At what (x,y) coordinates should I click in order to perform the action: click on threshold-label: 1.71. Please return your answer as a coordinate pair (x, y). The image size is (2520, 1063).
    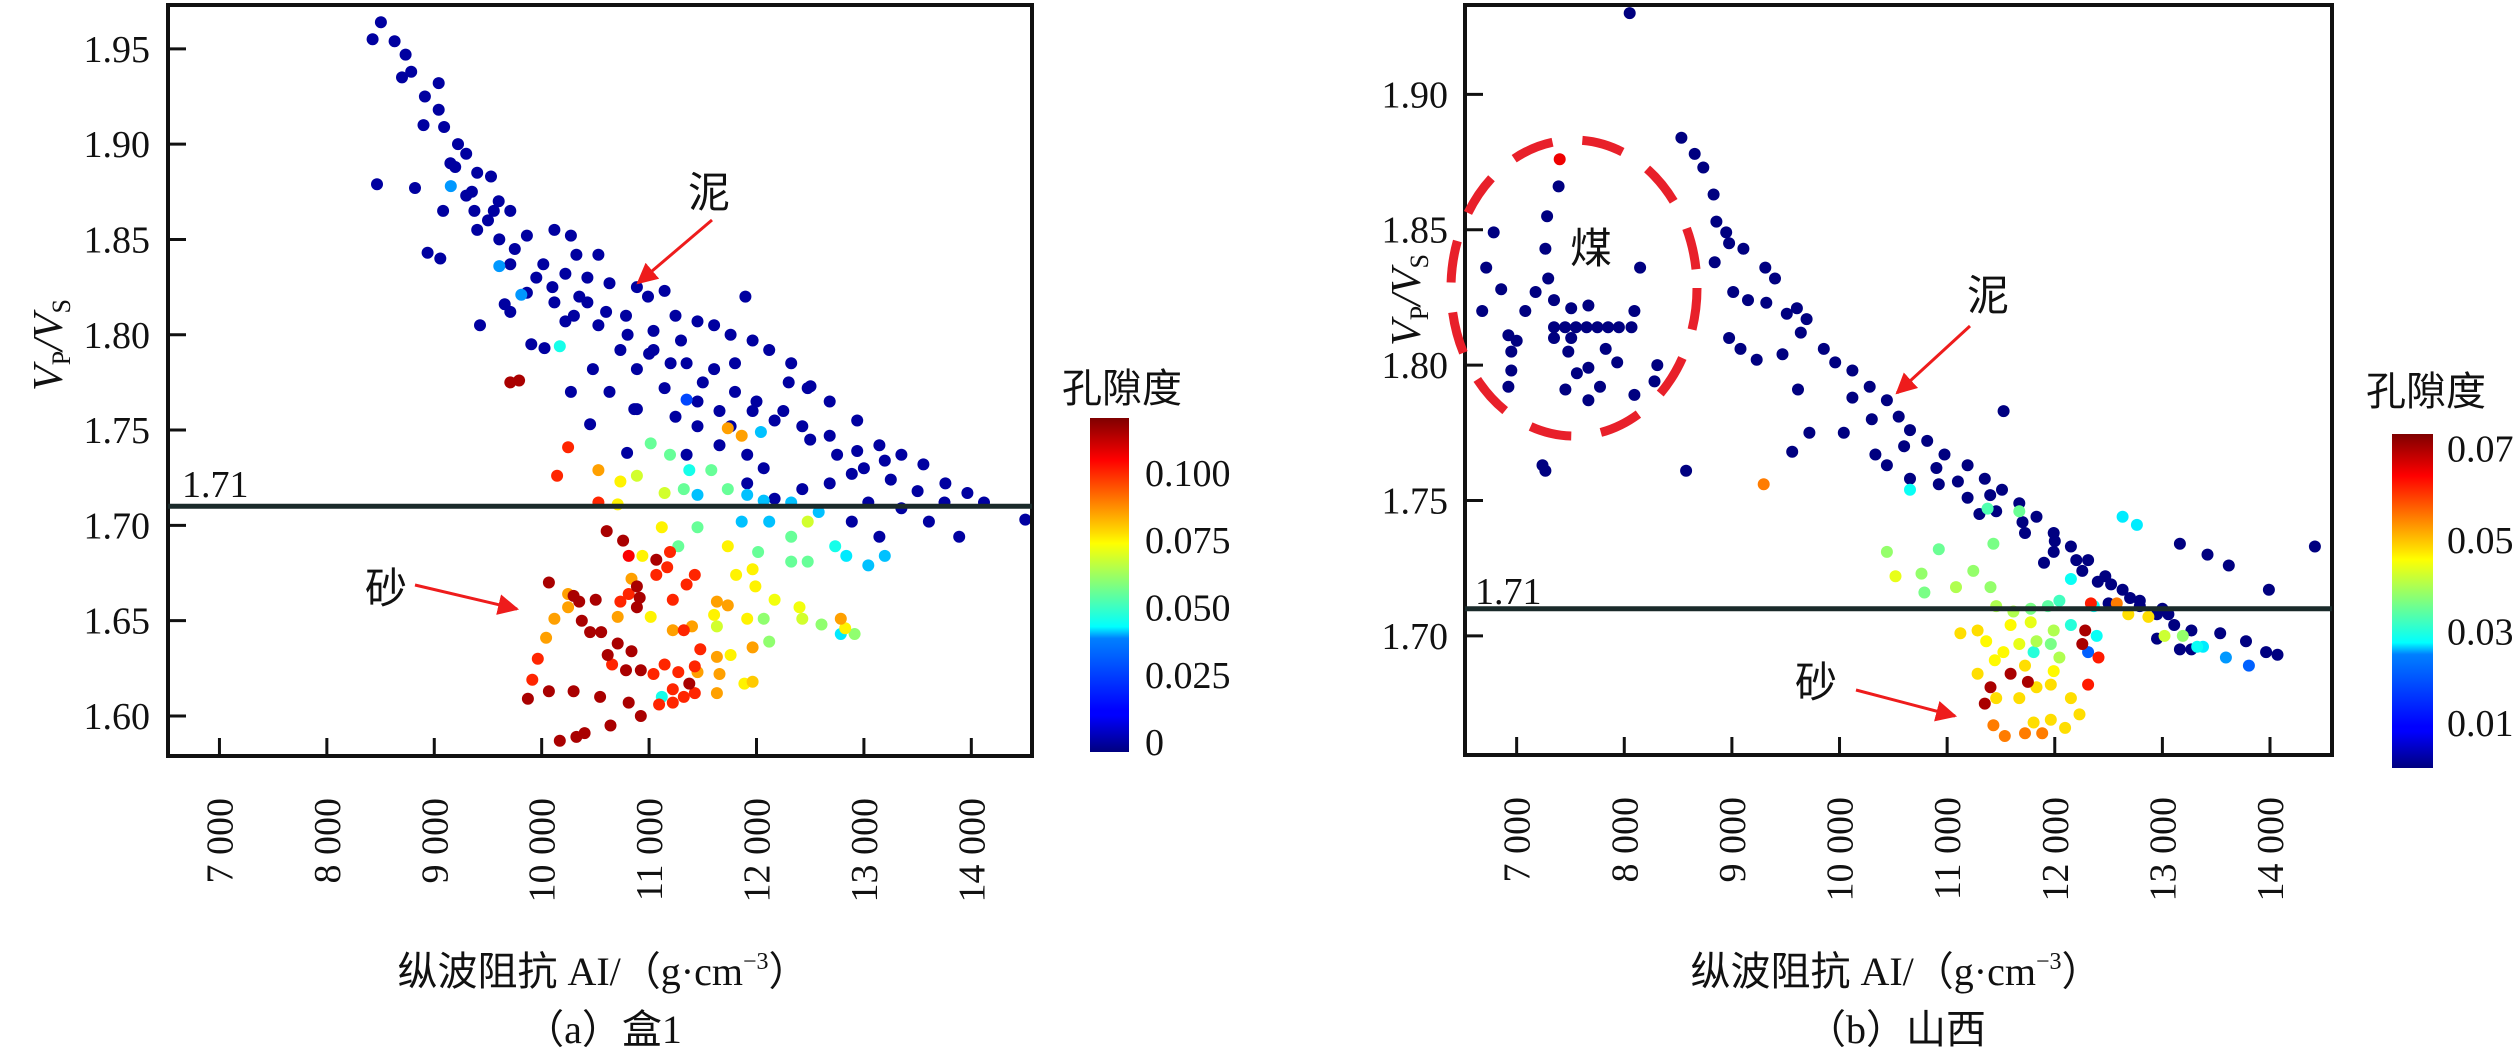
    Looking at the image, I should click on (1508, 592).